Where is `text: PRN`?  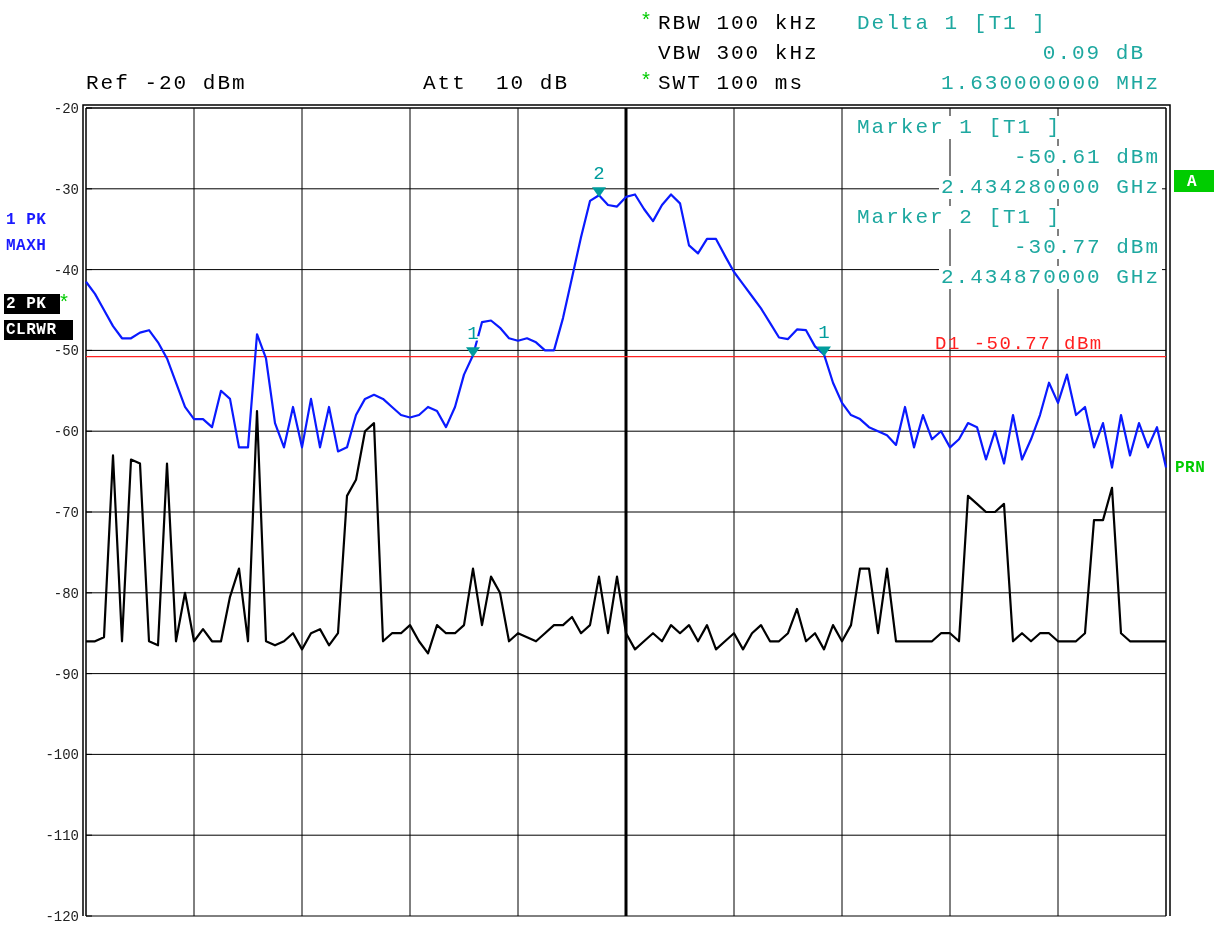 text: PRN is located at coordinates (1190, 468).